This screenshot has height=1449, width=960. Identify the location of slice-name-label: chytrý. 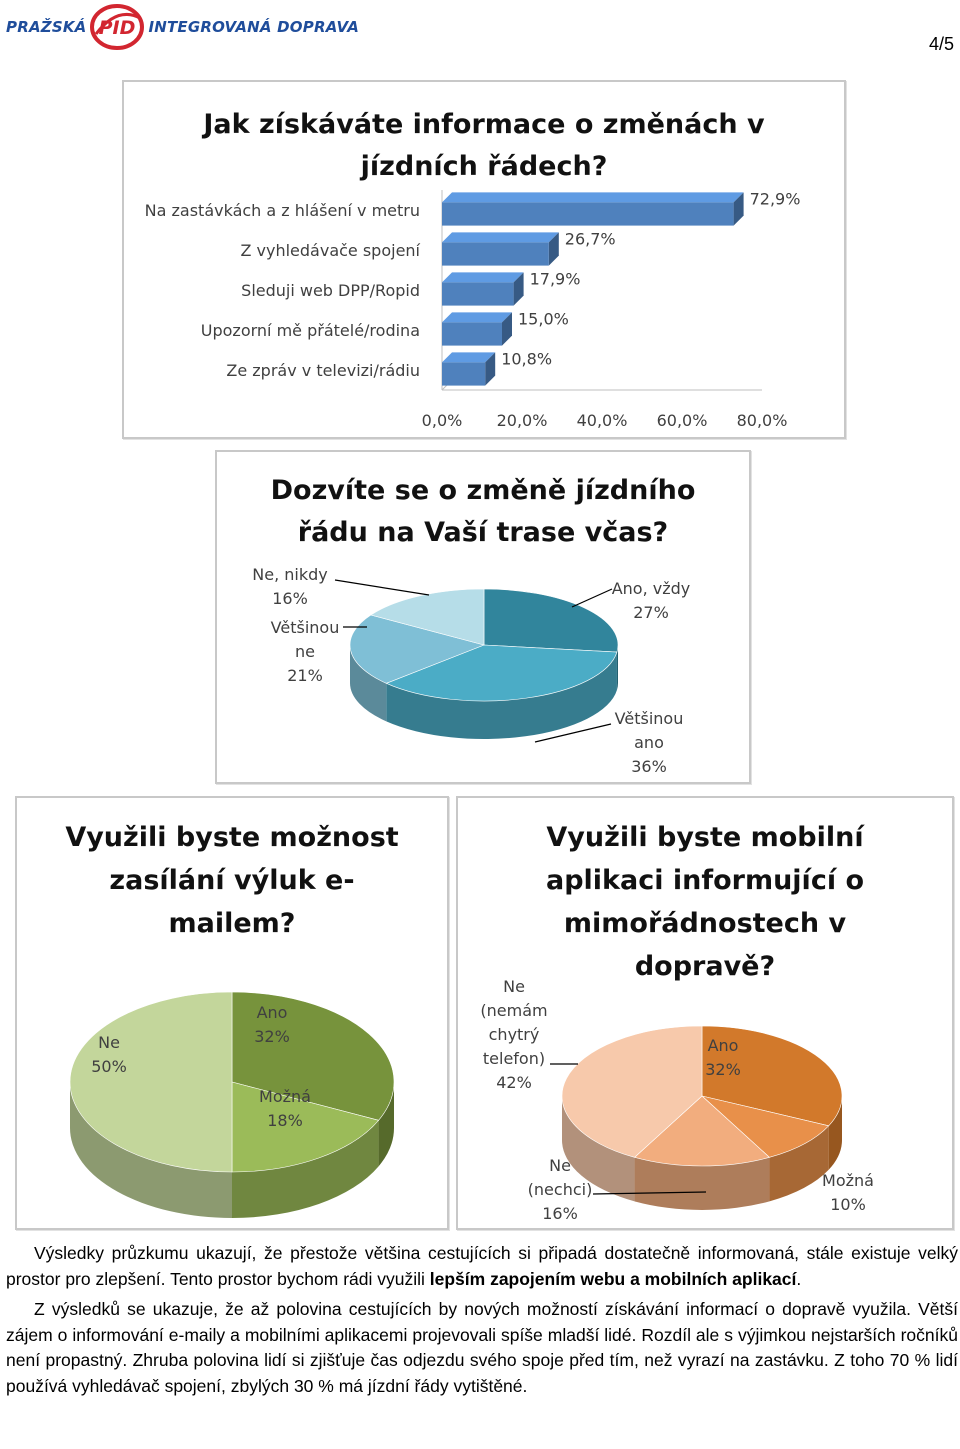
(514, 1034).